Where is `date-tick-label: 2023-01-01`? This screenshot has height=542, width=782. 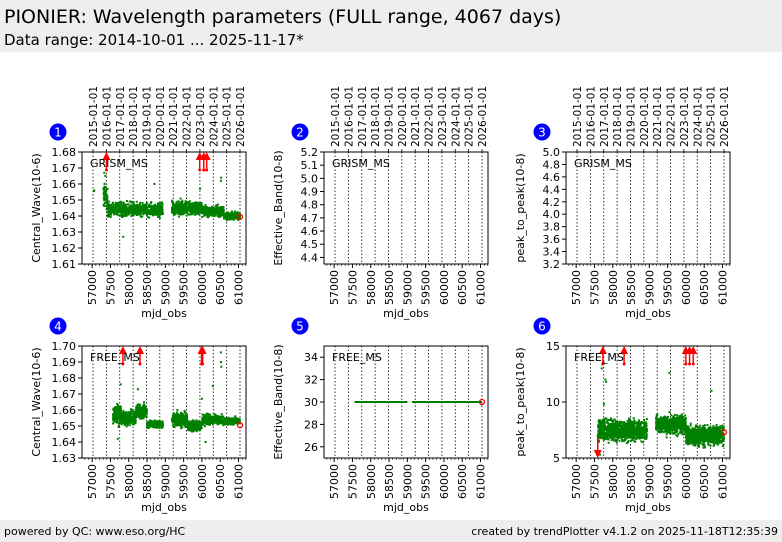 date-tick-label: 2023-01-01 is located at coordinates (201, 116).